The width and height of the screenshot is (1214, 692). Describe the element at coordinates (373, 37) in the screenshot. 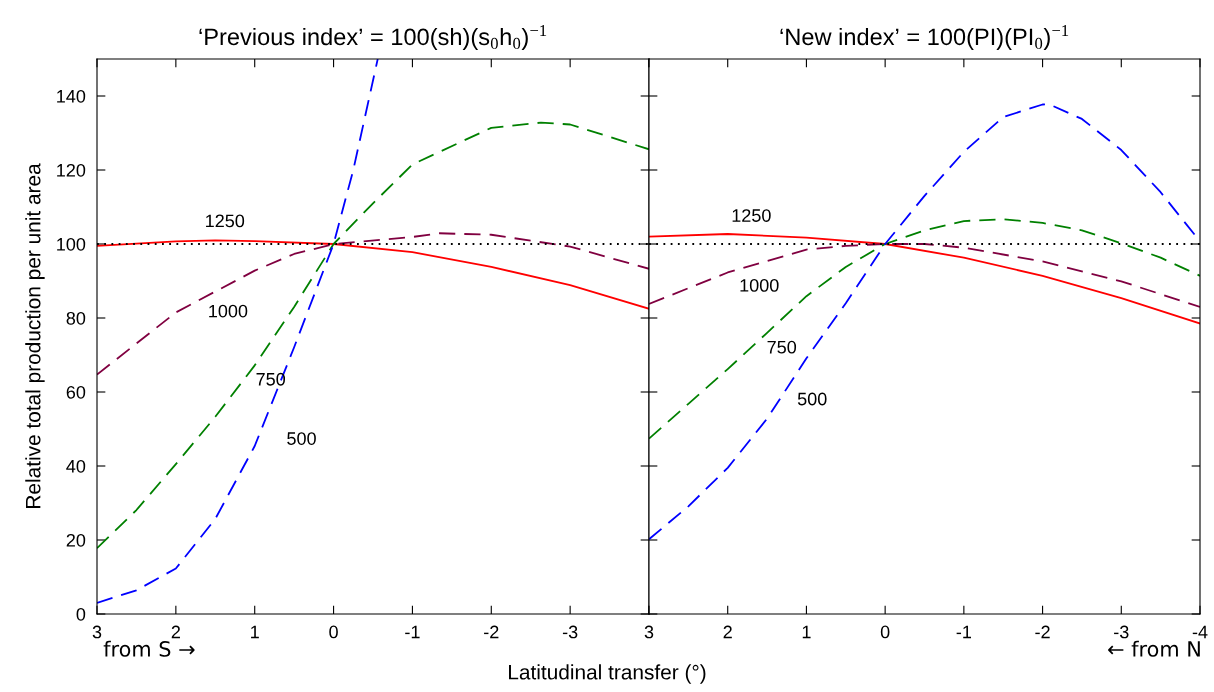

I see `chart-title: ‘Previous index’ = 100(sh)(s$_{0}$h$_{0}$)$^{−1}$` at that location.